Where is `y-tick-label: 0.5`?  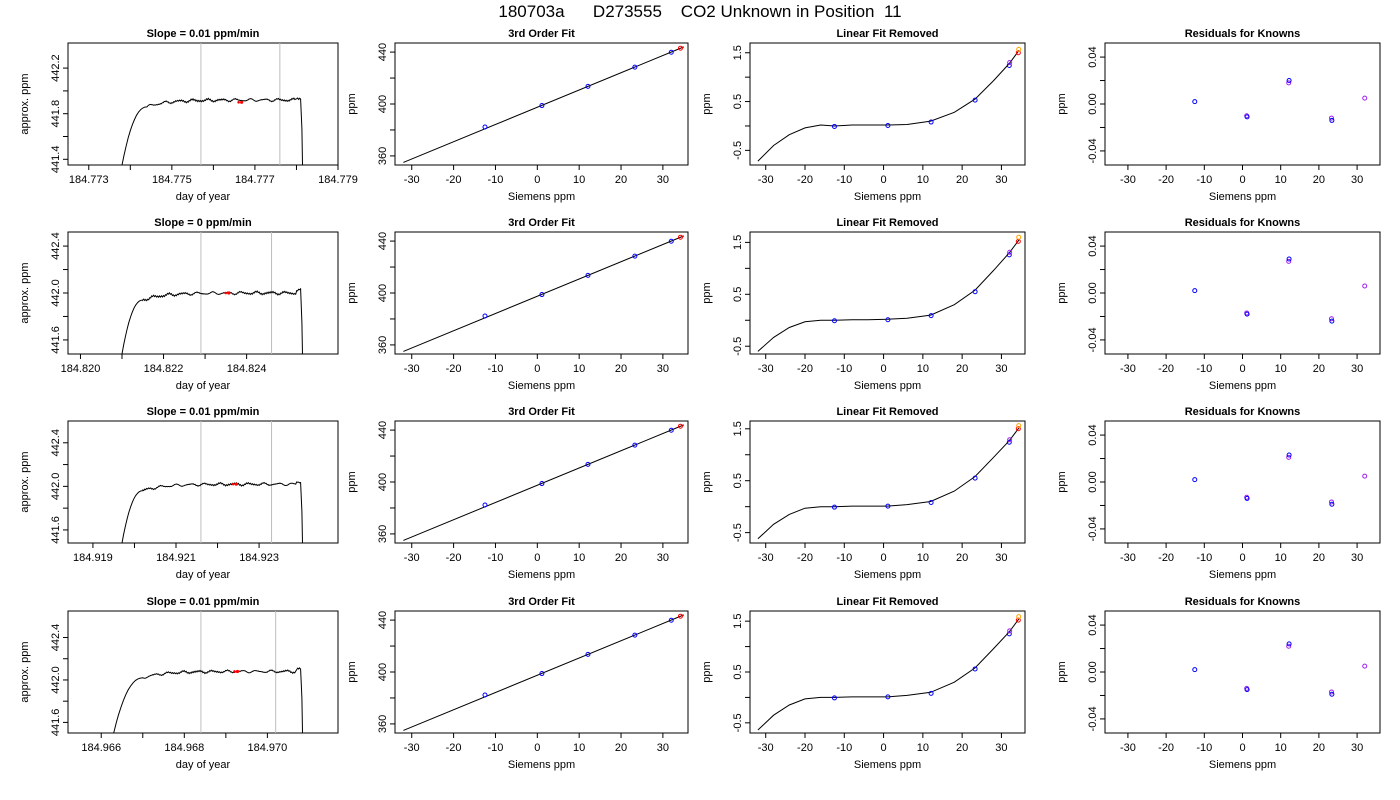
y-tick-label: 0.5 is located at coordinates (738, 294).